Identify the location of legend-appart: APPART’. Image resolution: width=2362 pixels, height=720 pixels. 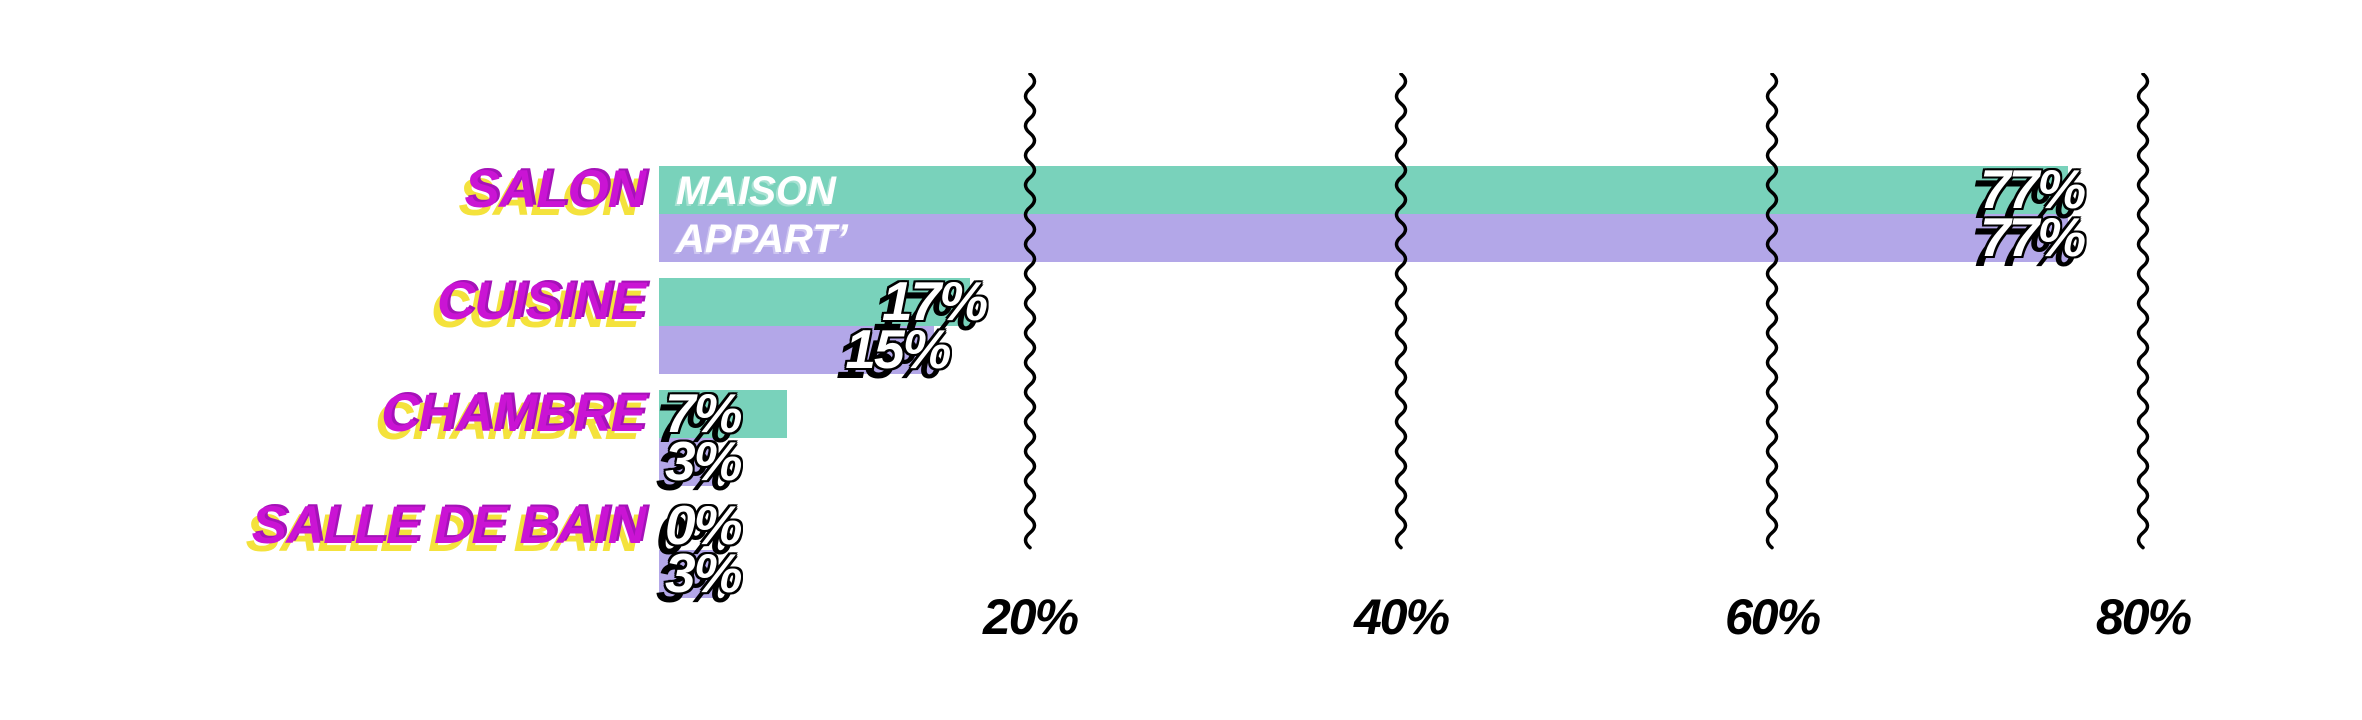
(762, 239).